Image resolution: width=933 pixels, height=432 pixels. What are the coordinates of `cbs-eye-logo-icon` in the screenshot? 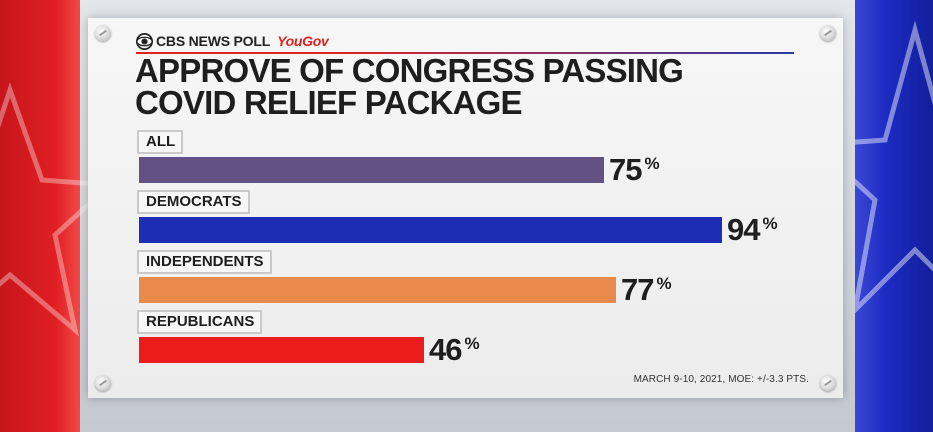 It's located at (144, 41).